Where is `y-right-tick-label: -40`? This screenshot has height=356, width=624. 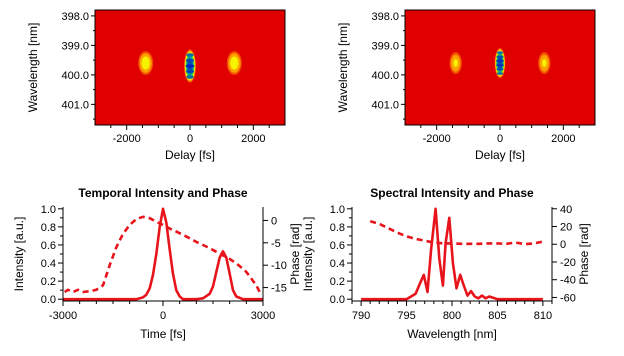
y-right-tick-label: -40 is located at coordinates (568, 281).